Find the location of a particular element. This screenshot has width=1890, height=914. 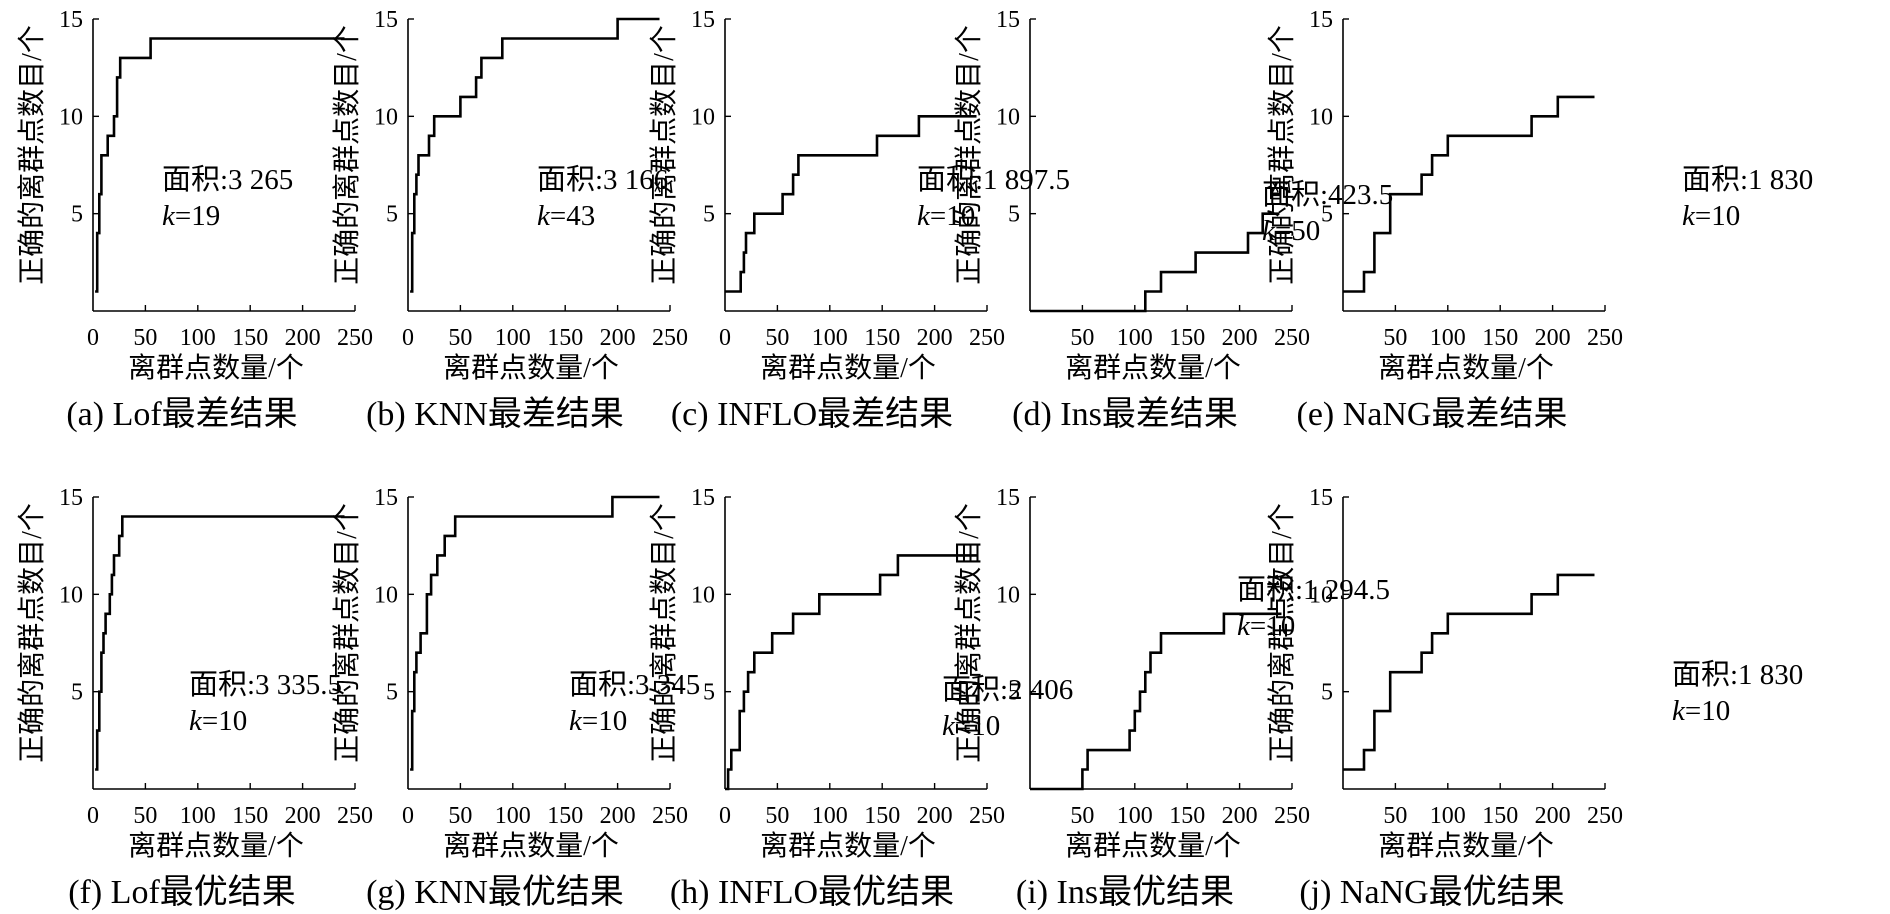

panel-caption: (a) Lof最差结果 is located at coordinates (181, 414).